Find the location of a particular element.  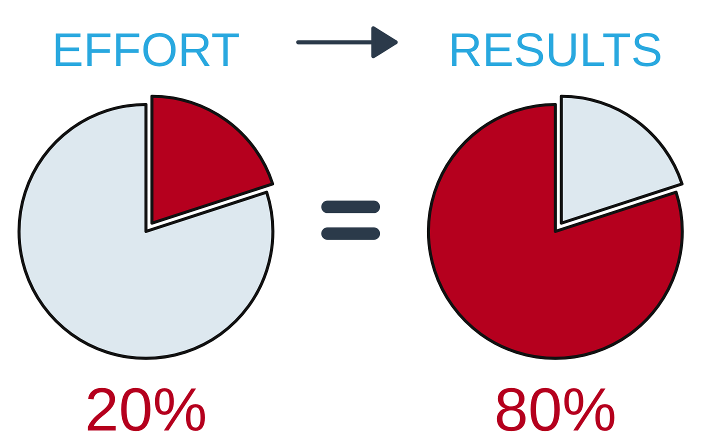

text: 20% is located at coordinates (146, 410).